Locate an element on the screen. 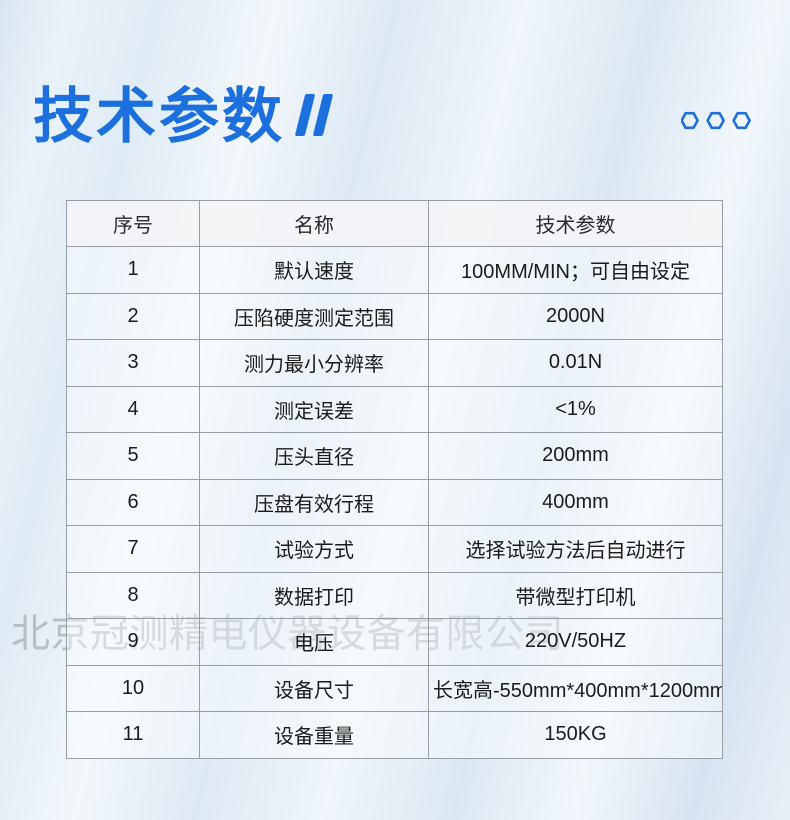 Image resolution: width=790 pixels, height=820 pixels. table-cell: 压陷硬度测定范围 is located at coordinates (314, 316).